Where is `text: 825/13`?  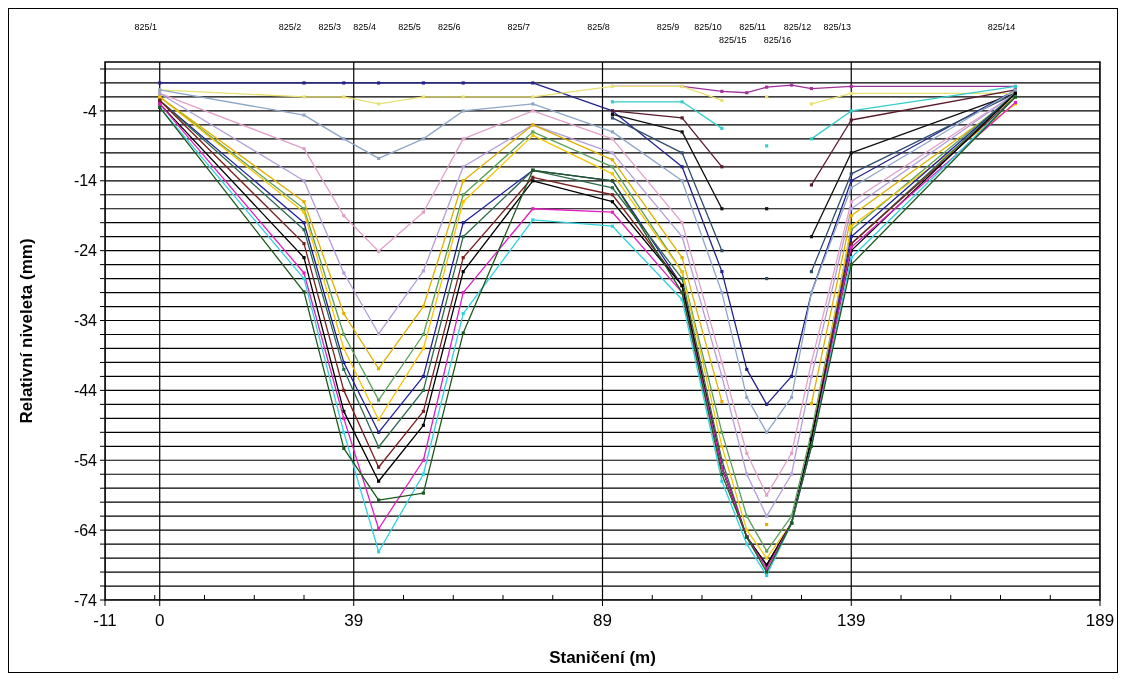
text: 825/13 is located at coordinates (837, 27).